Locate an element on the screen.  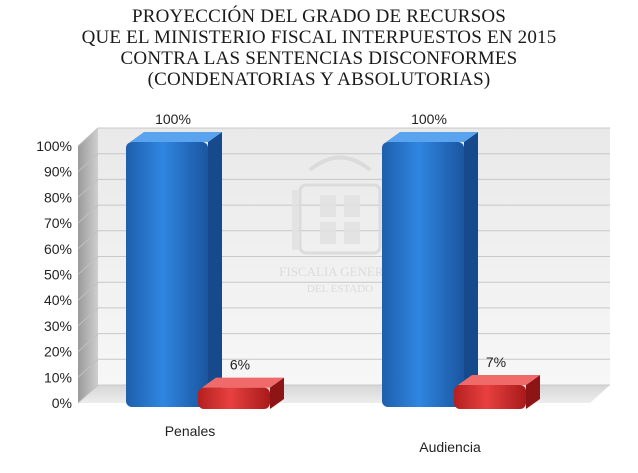
y-tick-label: 0% is located at coordinates (62, 403).